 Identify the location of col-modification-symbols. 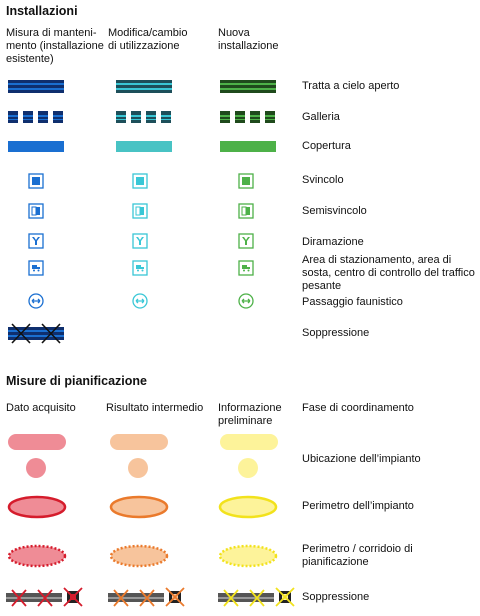
(144, 194).